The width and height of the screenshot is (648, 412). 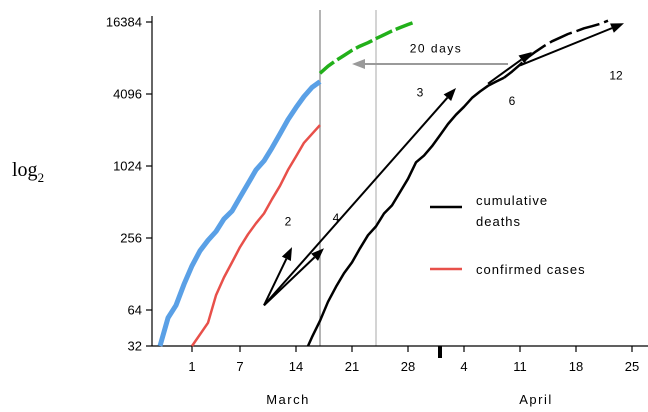 I want to click on y-tick-label-32: 32, so click(x=135, y=346).